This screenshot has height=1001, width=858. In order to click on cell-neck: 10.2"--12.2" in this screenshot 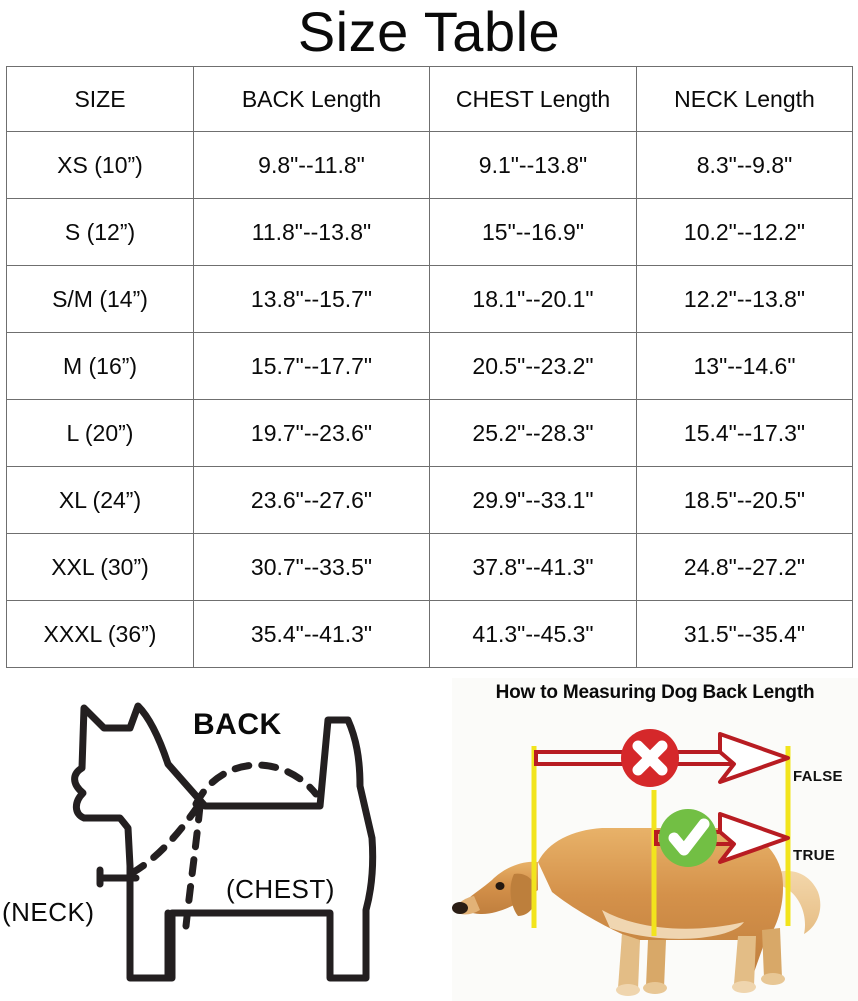, I will do `click(744, 232)`.